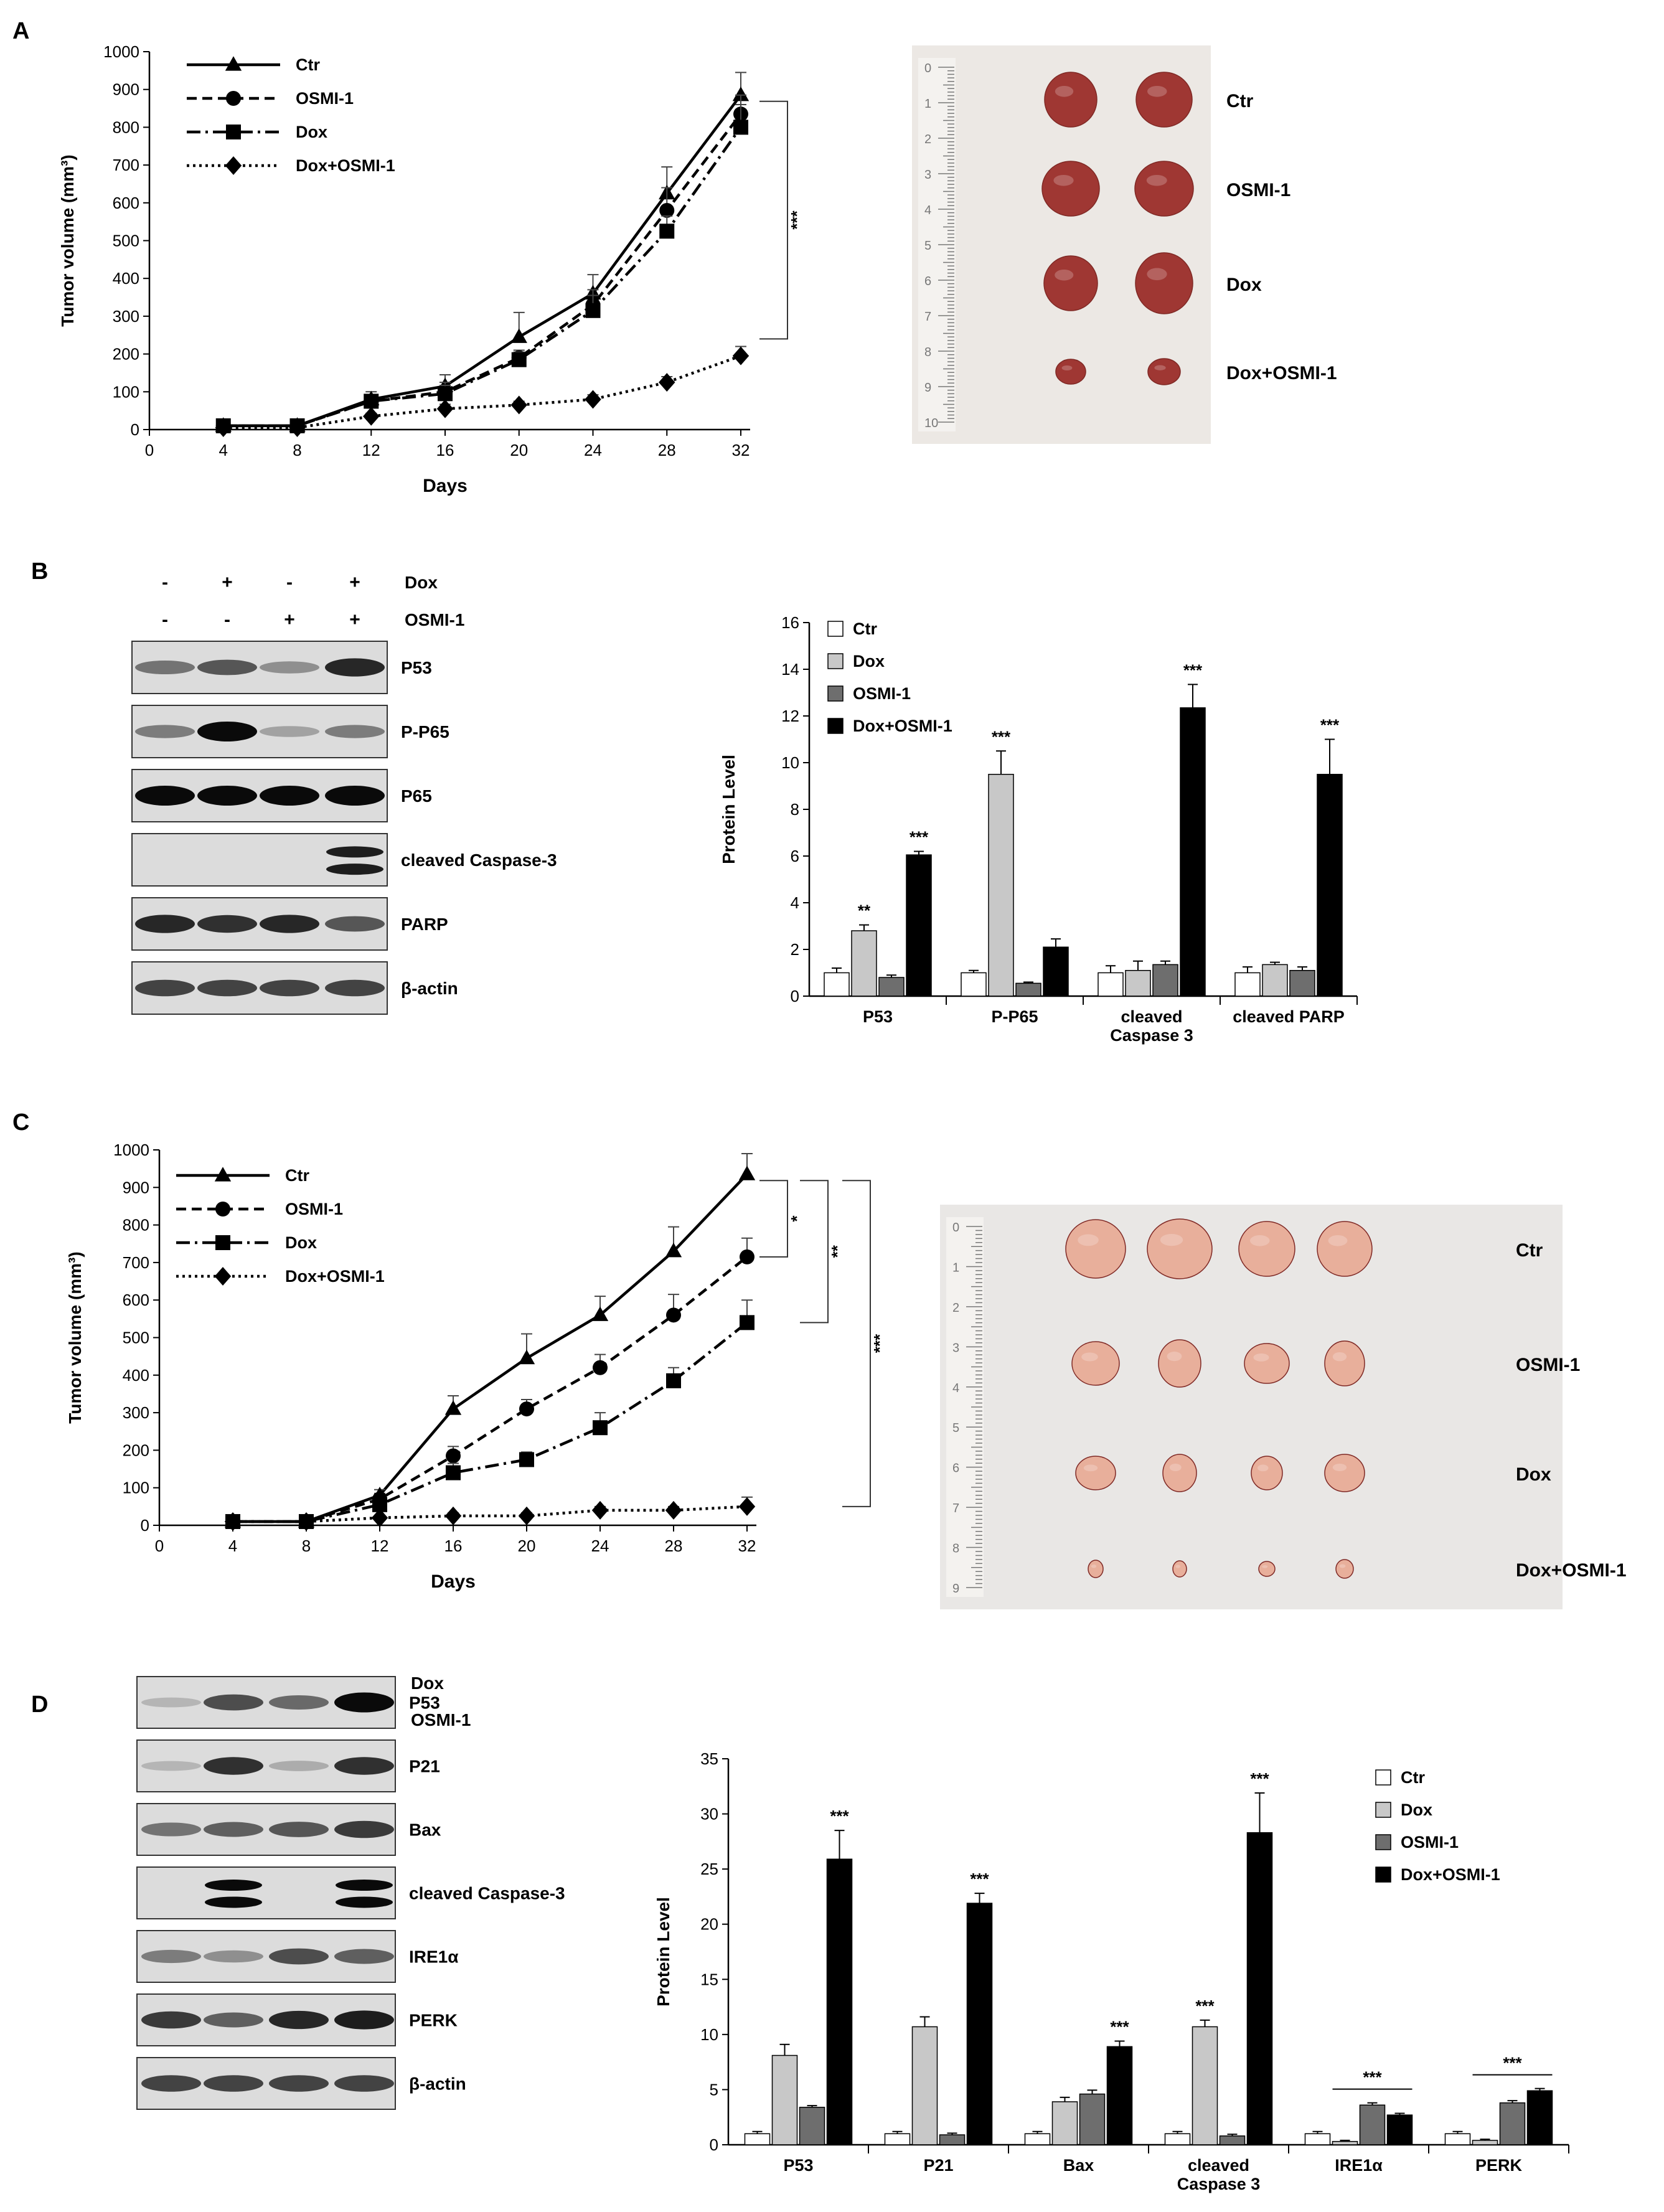 Image resolution: width=1664 pixels, height=2212 pixels. What do you see at coordinates (1124, 244) in the screenshot?
I see `tumor-photo-a: 0 1 2 3 4 5 6 7 8 9 10 Ctr OSMI-1 Dox Dox+OSMI-1` at bounding box center [1124, 244].